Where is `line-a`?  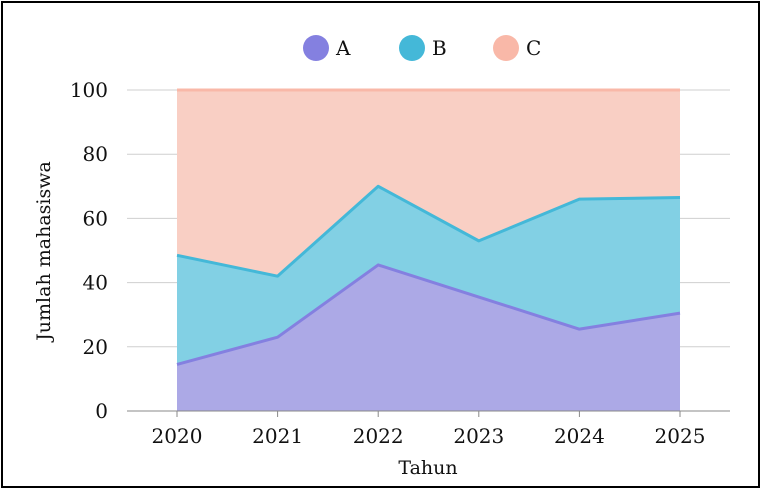
line-a is located at coordinates (428, 314).